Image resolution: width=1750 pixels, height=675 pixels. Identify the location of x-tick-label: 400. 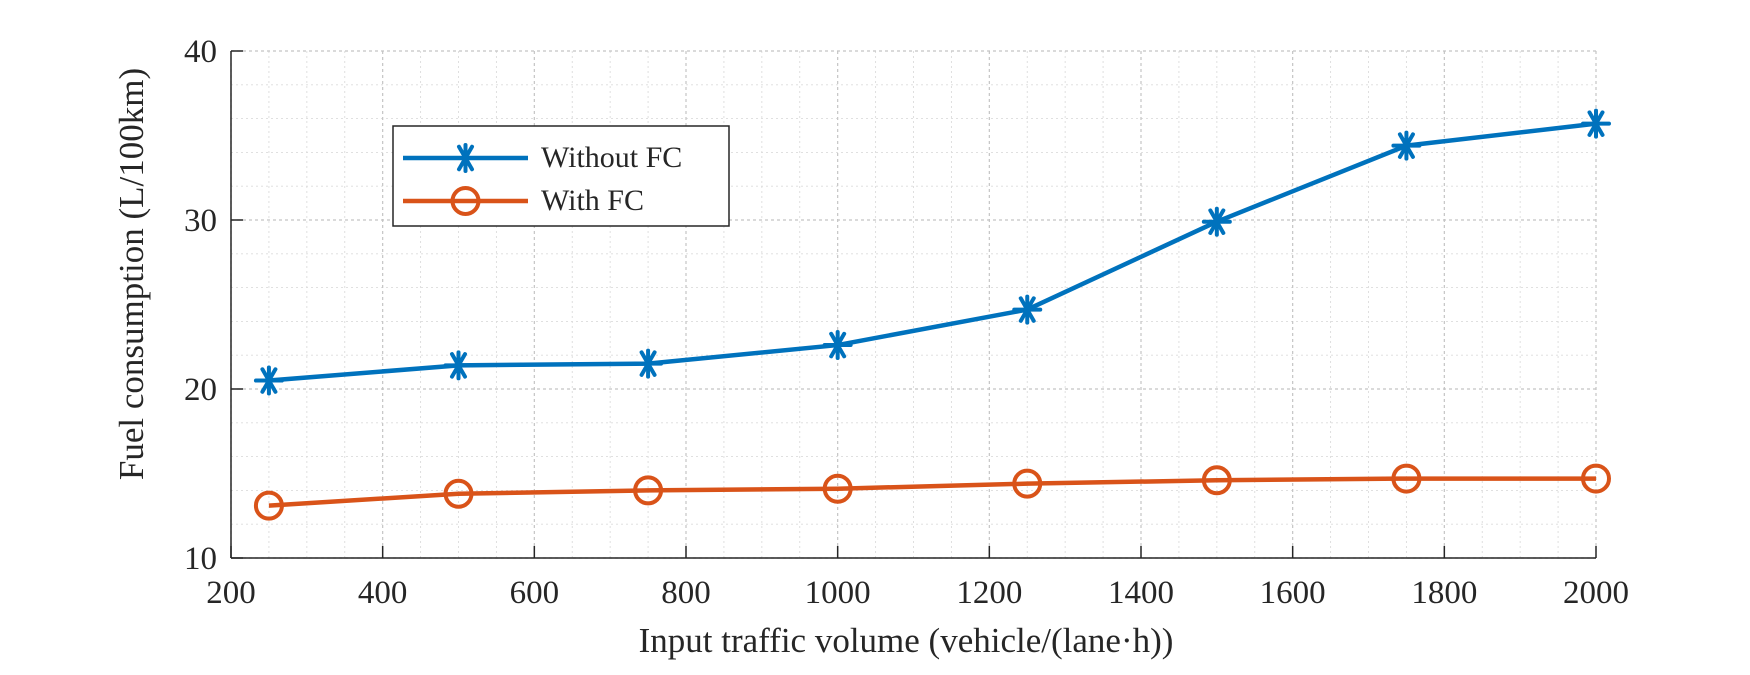
(383, 593).